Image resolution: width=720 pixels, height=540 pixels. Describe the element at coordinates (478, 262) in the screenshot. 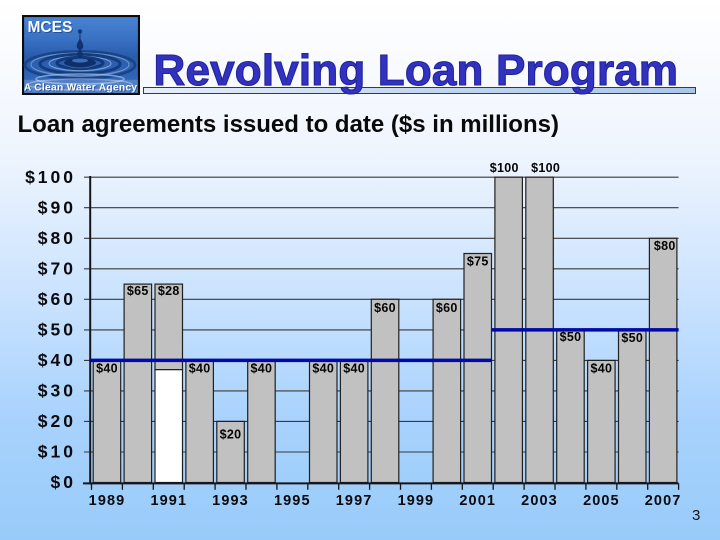

I see `svg-text: $75` at that location.